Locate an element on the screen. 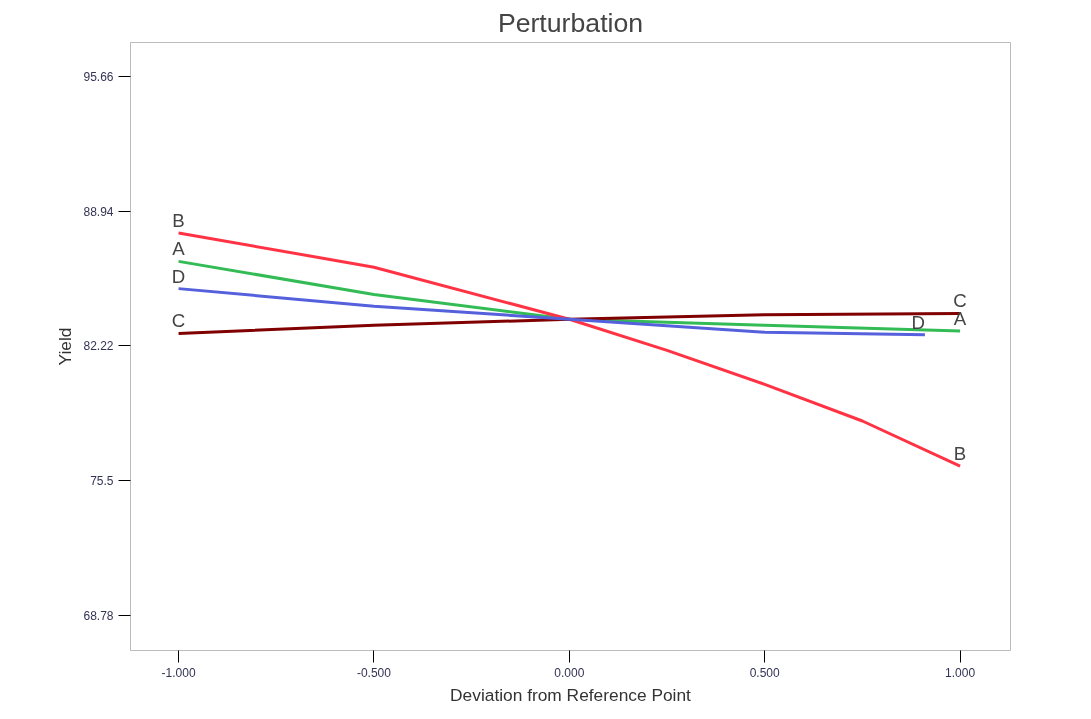  text: B is located at coordinates (178, 220).